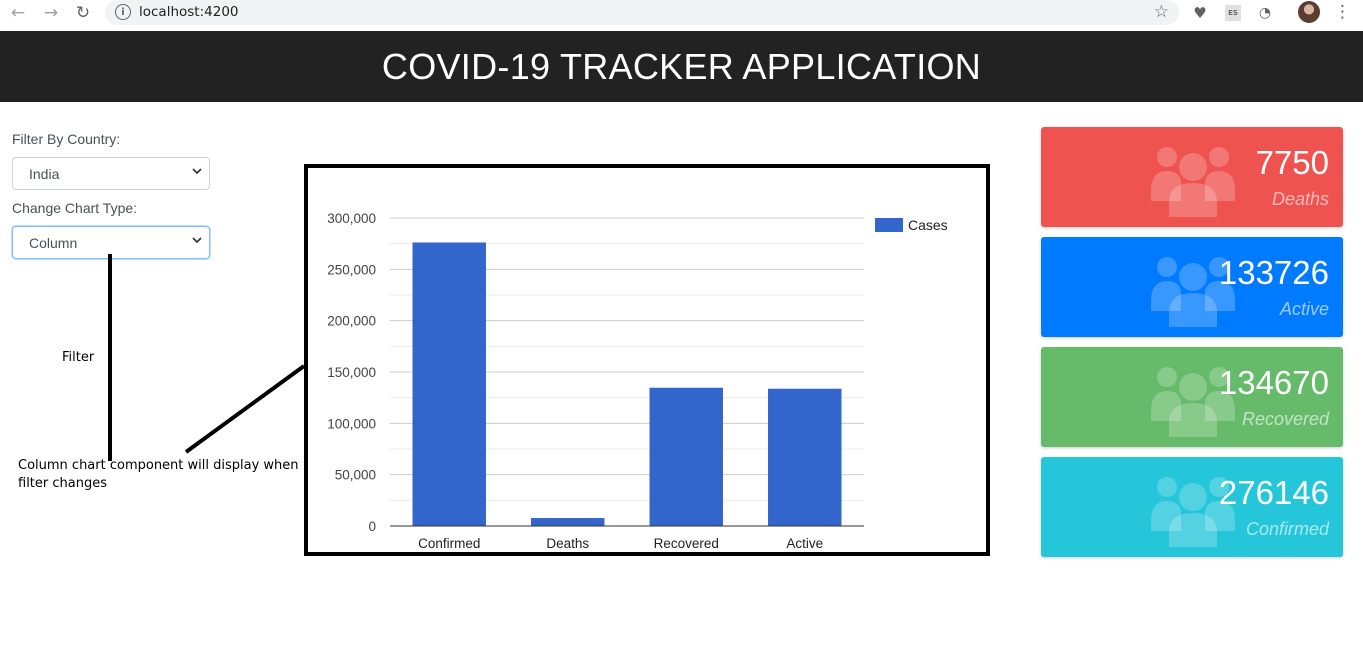 Image resolution: width=1363 pixels, height=672 pixels. Describe the element at coordinates (1273, 272) in the screenshot. I see `stat-value: 133726` at that location.